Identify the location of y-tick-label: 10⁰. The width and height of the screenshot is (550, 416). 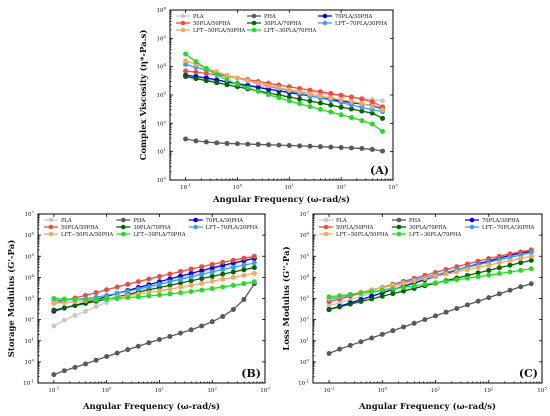
(29, 361).